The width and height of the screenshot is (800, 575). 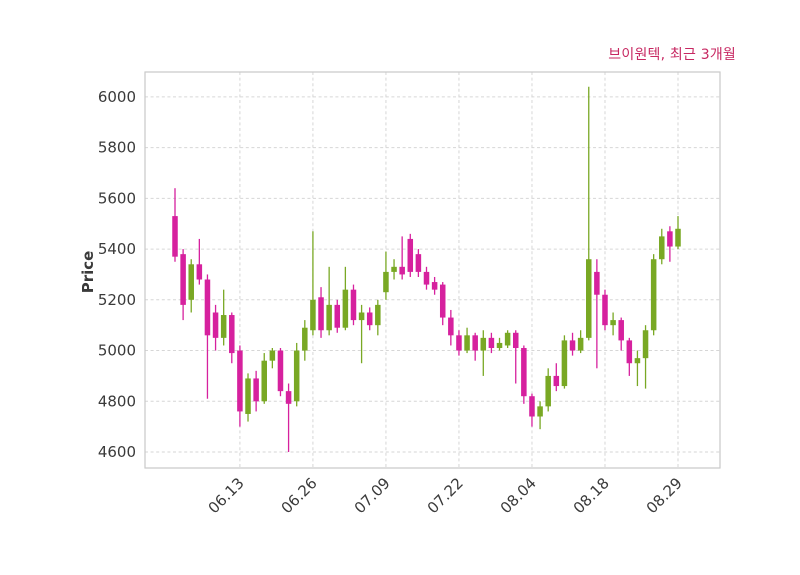 What do you see at coordinates (664, 495) in the screenshot?
I see `svg-text: 08.29` at bounding box center [664, 495].